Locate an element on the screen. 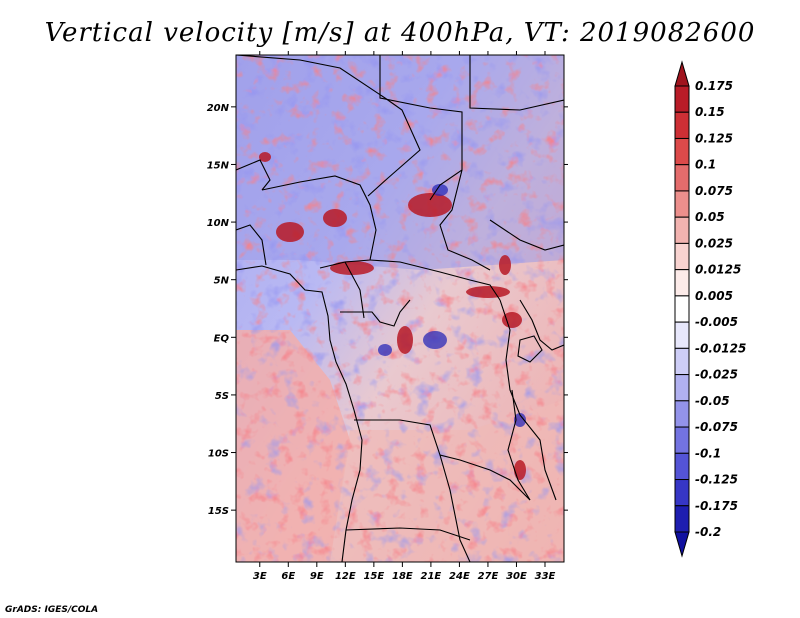 The height and width of the screenshot is (618, 800). x-tick-label: 15E is located at coordinates (373, 576).